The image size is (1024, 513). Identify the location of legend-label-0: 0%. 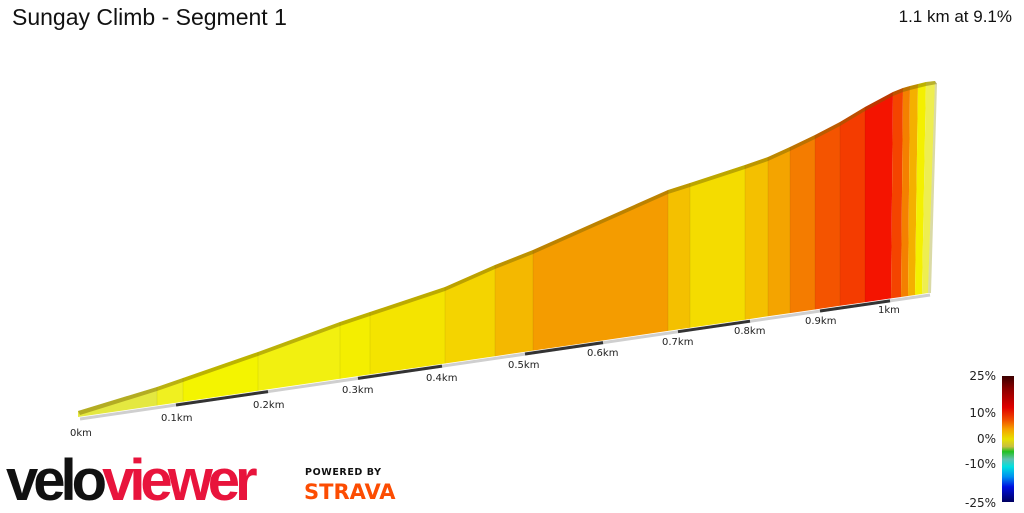
(986, 439).